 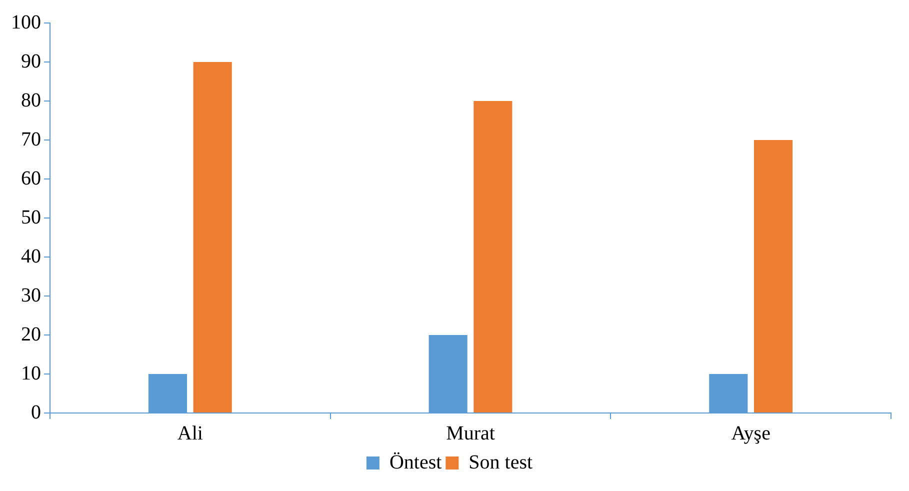 What do you see at coordinates (26, 22) in the screenshot?
I see `y-tick-label: 100` at bounding box center [26, 22].